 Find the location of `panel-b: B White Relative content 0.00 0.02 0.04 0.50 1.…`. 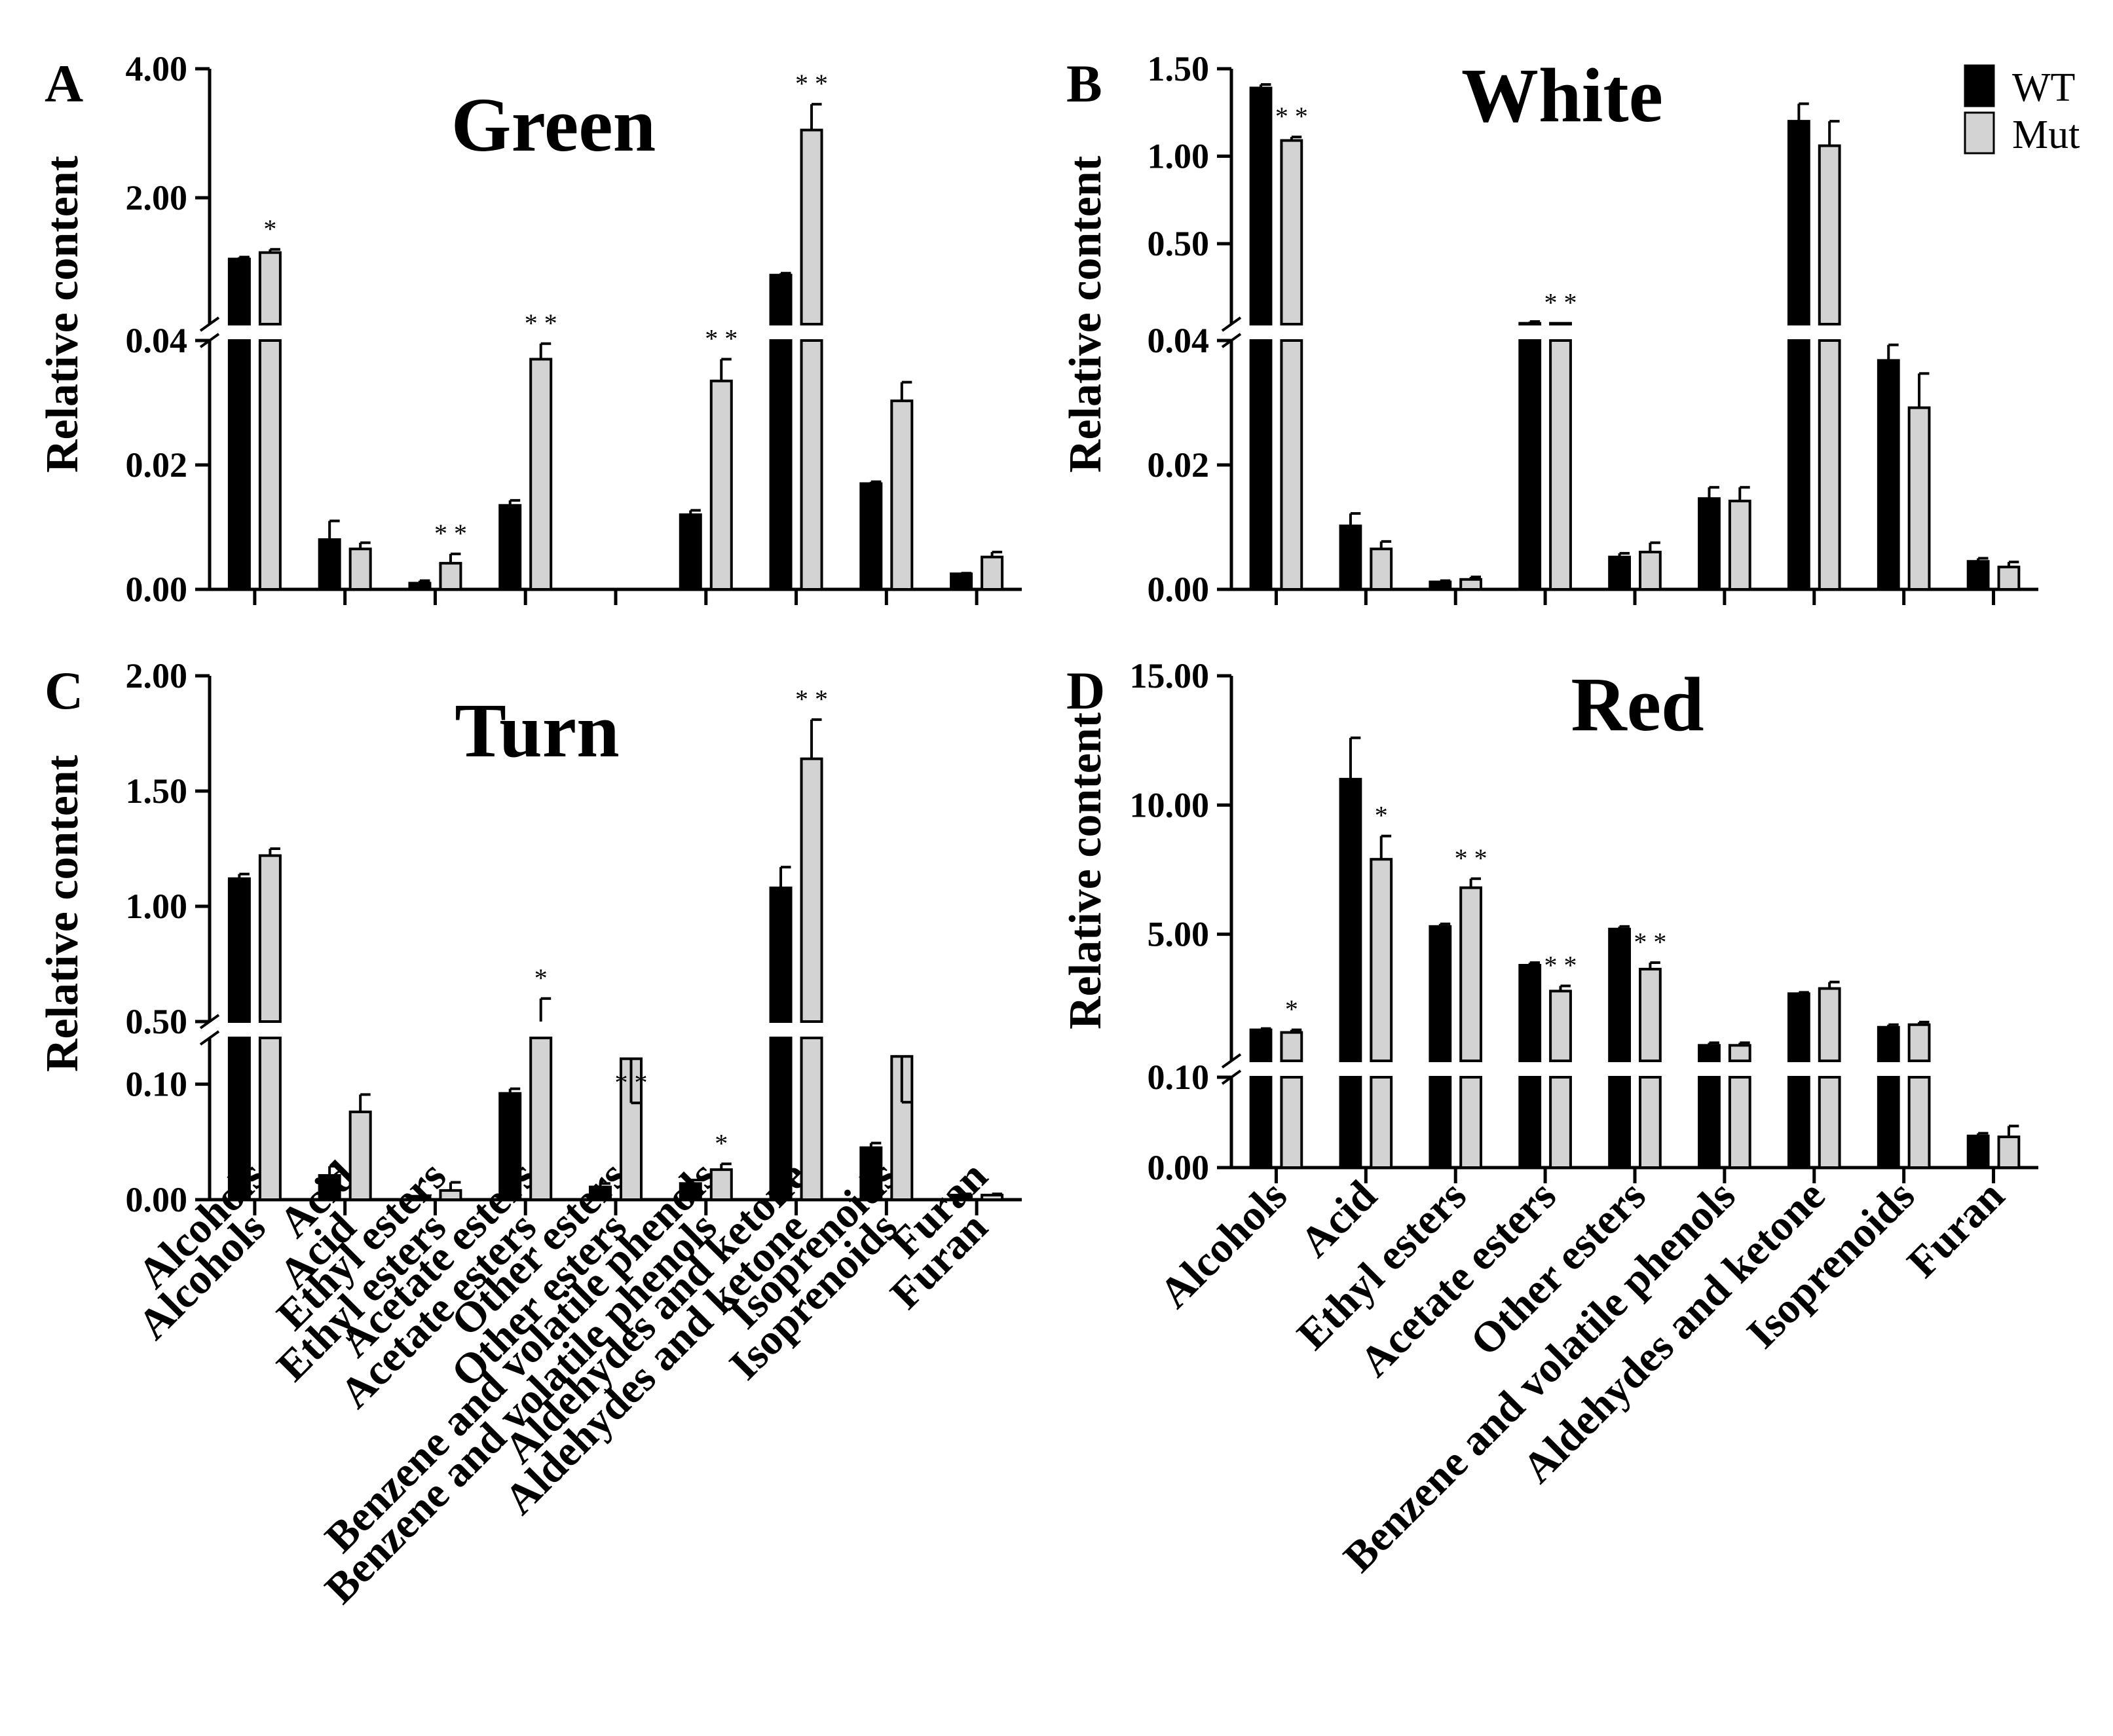

panel-b: B White Relative content 0.00 0.02 0.04 0.50 1.… is located at coordinates (1549, 329).